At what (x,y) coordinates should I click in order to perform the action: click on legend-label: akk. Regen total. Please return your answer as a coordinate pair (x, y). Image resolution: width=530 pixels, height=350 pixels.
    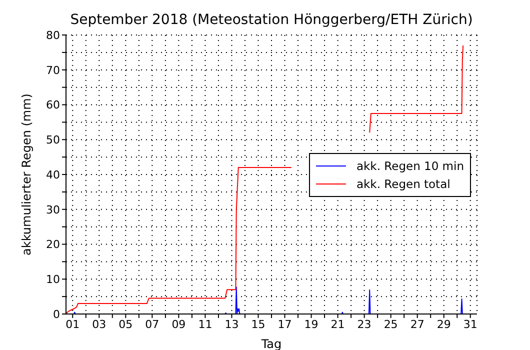
    Looking at the image, I should click on (403, 184).